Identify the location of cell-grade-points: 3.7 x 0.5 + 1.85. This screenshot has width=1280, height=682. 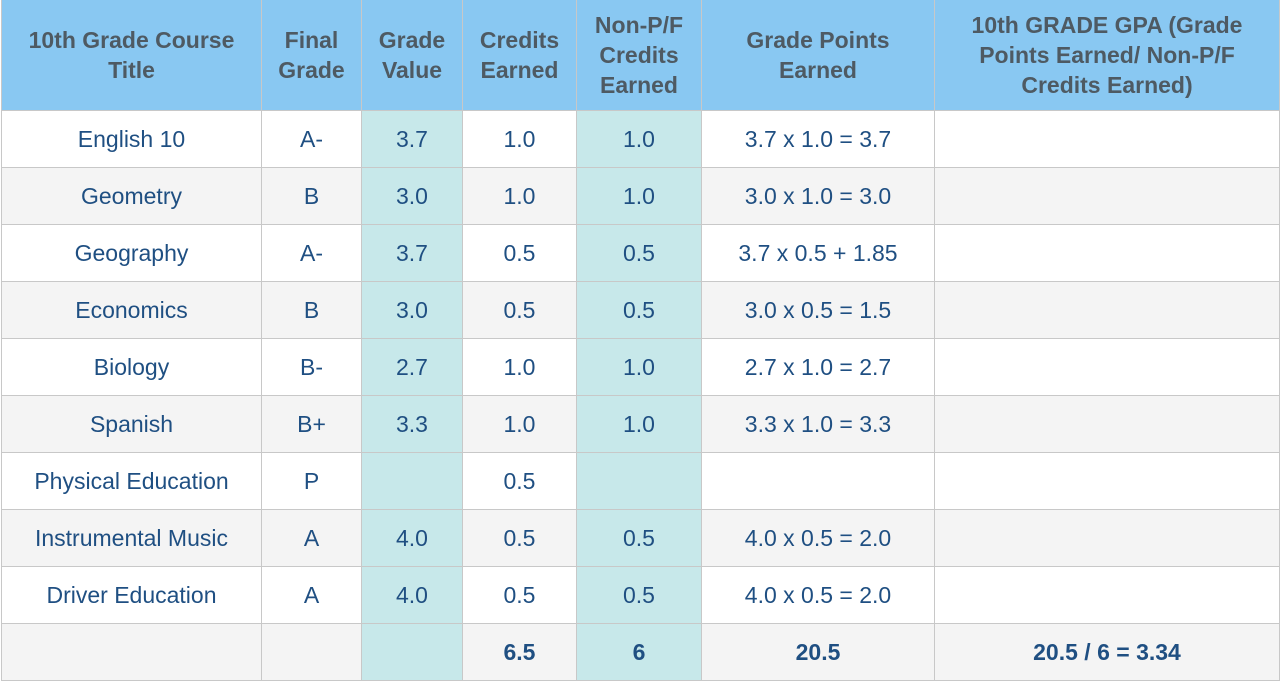
(818, 253).